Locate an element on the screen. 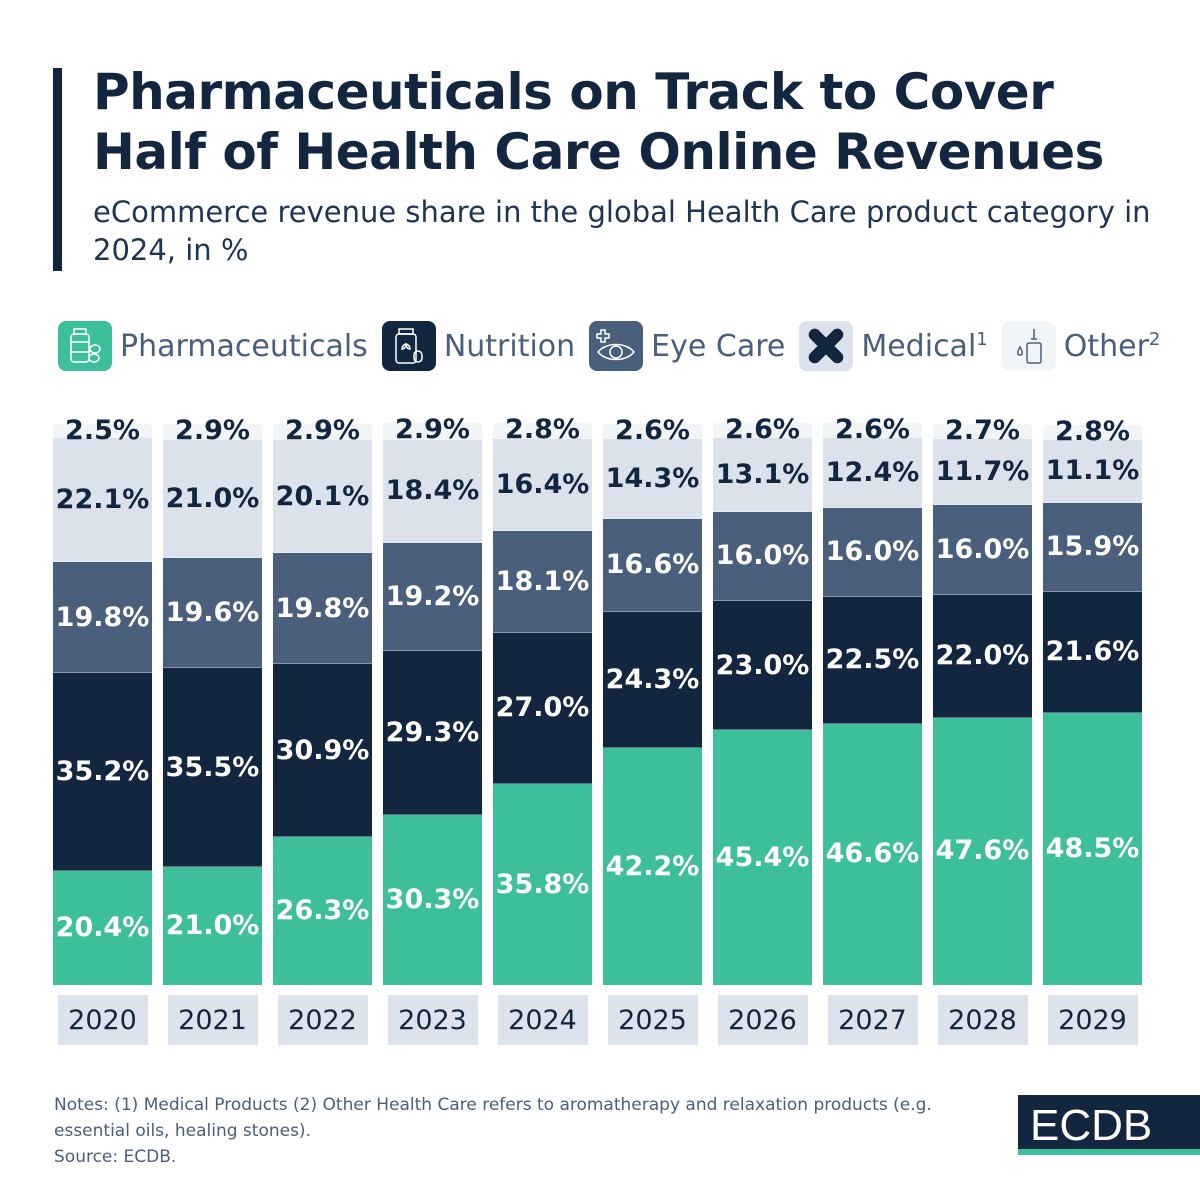 The width and height of the screenshot is (1200, 1200). data-label: 42.2% is located at coordinates (652, 866).